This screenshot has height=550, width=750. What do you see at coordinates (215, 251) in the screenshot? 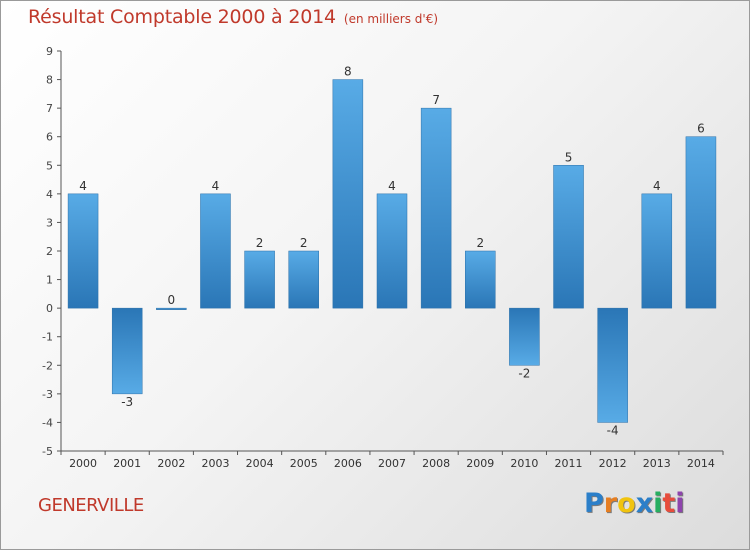
I see `bar-2003` at bounding box center [215, 251].